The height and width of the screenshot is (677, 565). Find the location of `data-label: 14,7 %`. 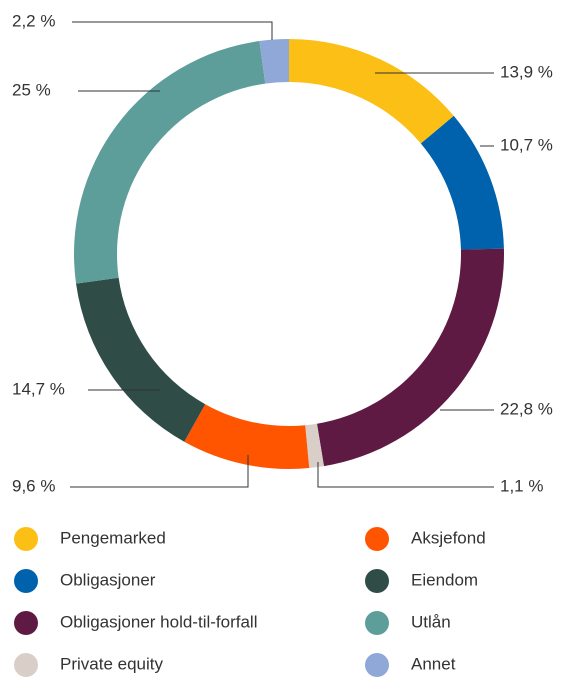

data-label: 14,7 % is located at coordinates (38, 388).